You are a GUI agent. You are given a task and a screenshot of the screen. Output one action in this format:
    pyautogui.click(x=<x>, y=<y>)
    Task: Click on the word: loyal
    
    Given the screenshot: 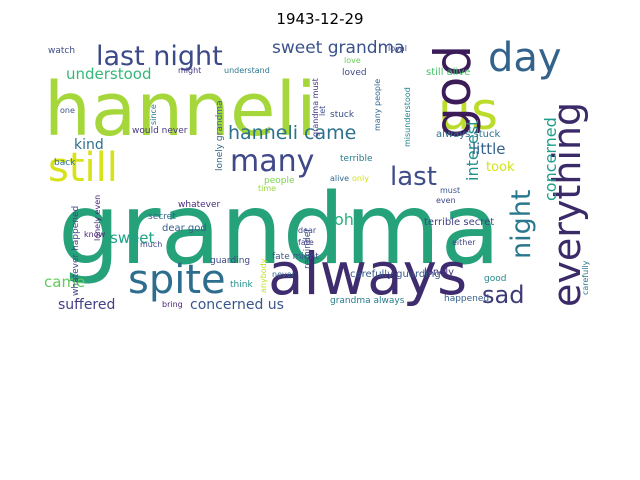 What is the action you would take?
    pyautogui.click(x=397, y=48)
    